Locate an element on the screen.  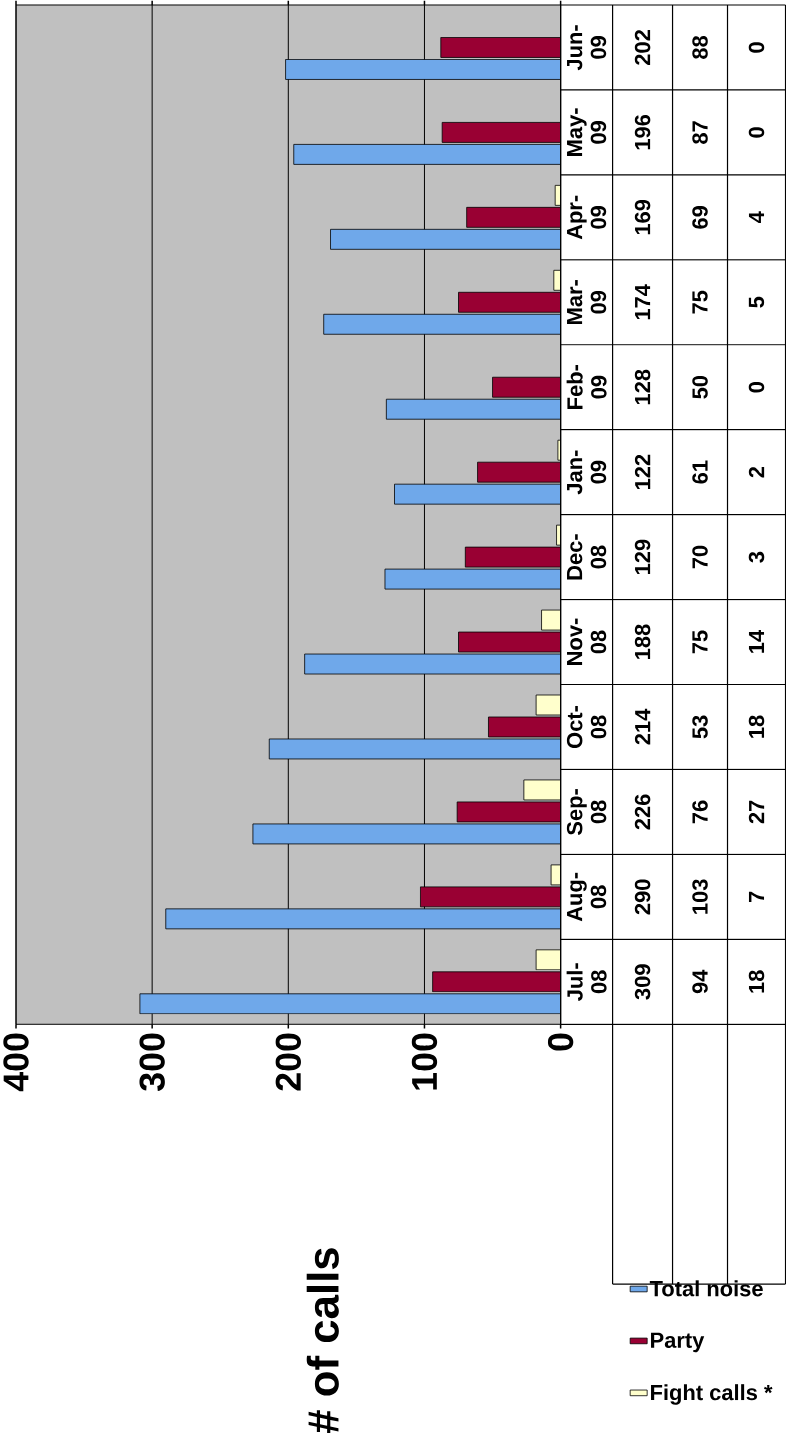
data-label: 53 is located at coordinates (700, 727).